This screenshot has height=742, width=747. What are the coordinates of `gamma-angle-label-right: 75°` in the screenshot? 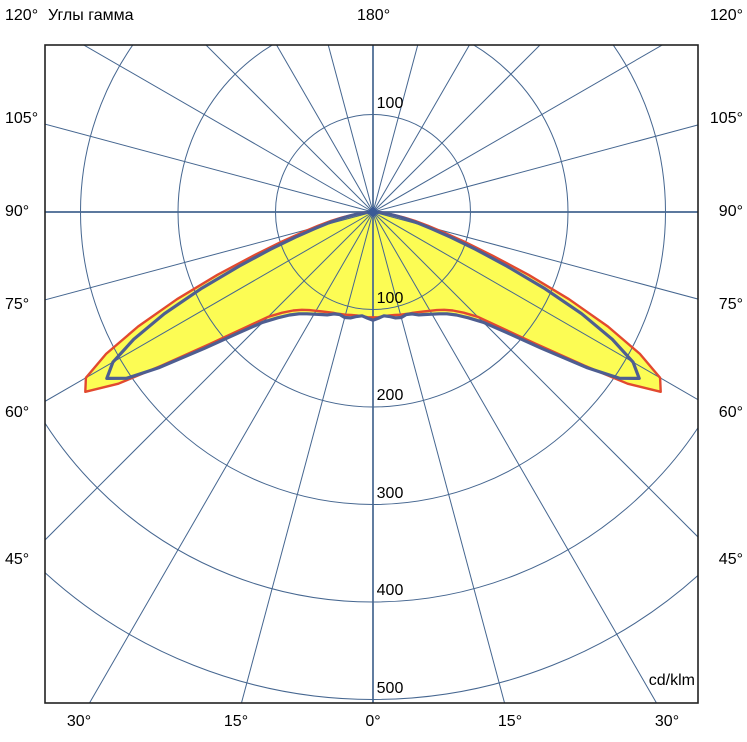 It's located at (730, 304).